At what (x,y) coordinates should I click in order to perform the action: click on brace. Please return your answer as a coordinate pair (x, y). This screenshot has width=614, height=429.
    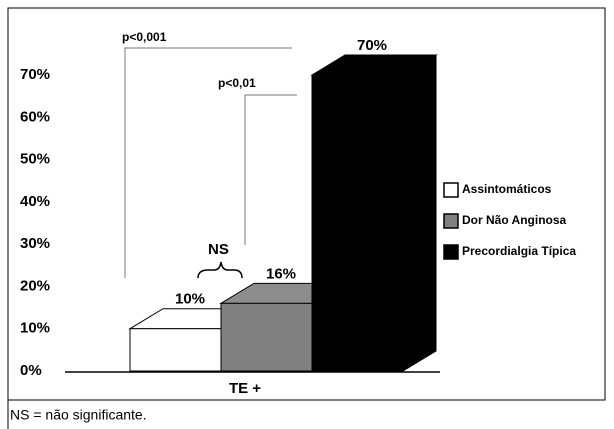
    Looking at the image, I should click on (220, 270).